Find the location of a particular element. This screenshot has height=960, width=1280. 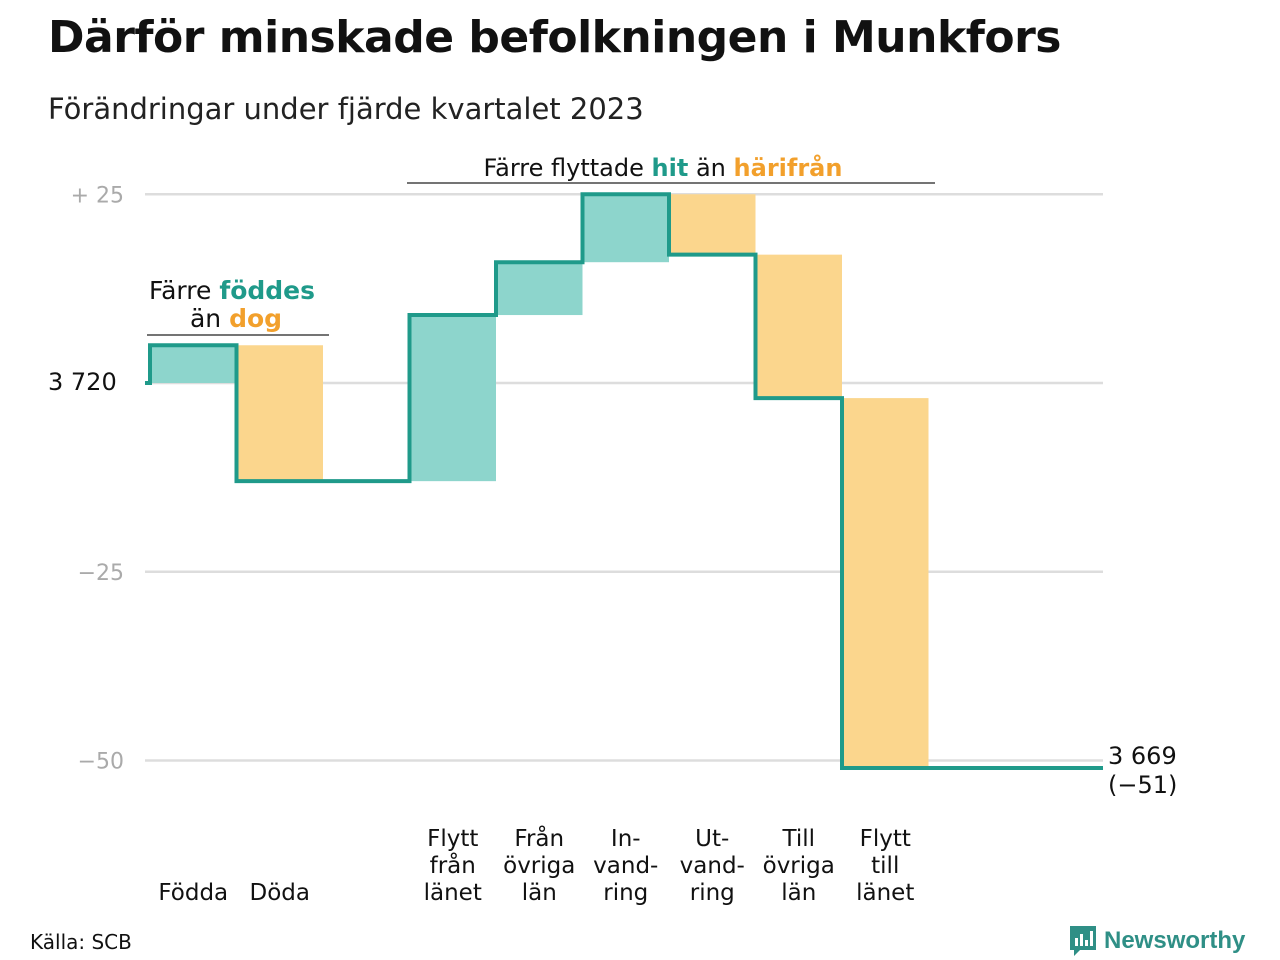

category-label: Födda is located at coordinates (193, 893).